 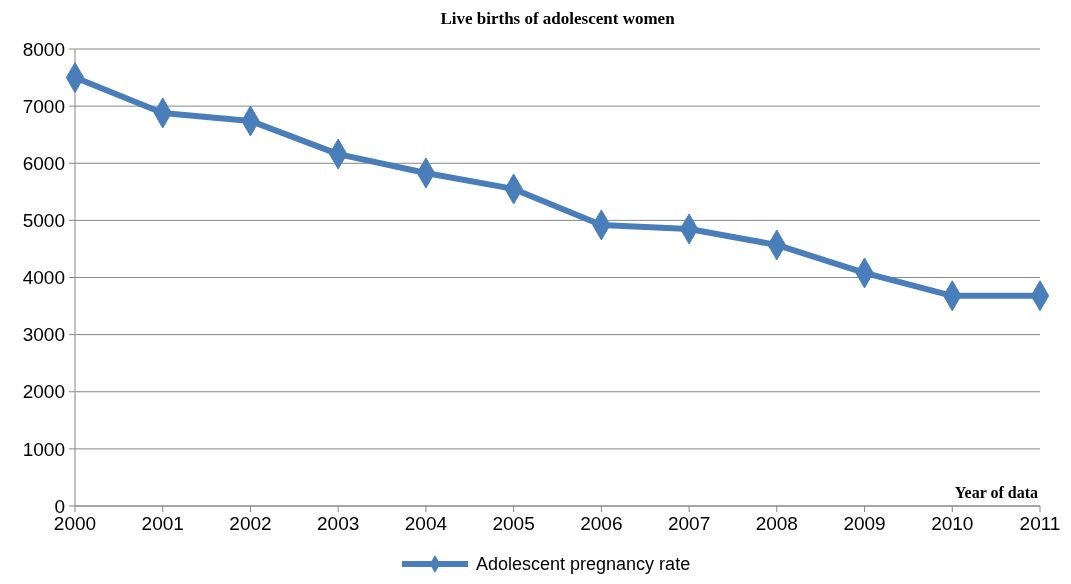 What do you see at coordinates (162, 523) in the screenshot?
I see `x-tick-label: 2001` at bounding box center [162, 523].